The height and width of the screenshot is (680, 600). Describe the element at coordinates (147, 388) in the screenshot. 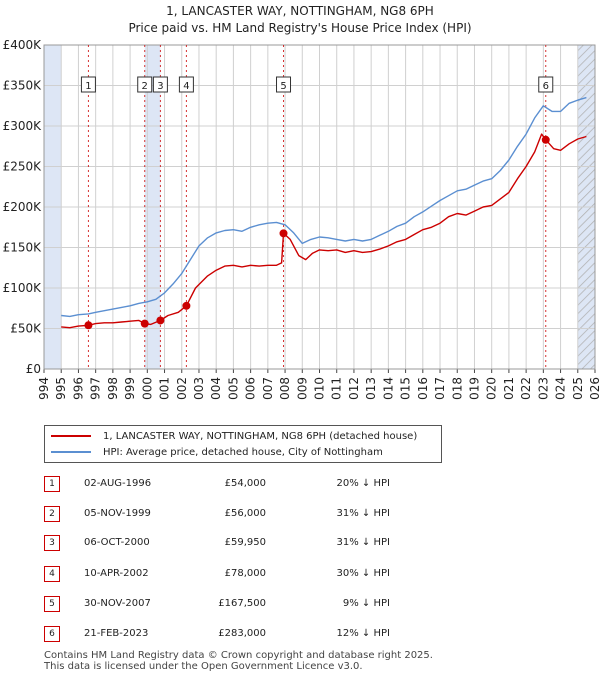

I see `x-tick-label: 2000` at that location.